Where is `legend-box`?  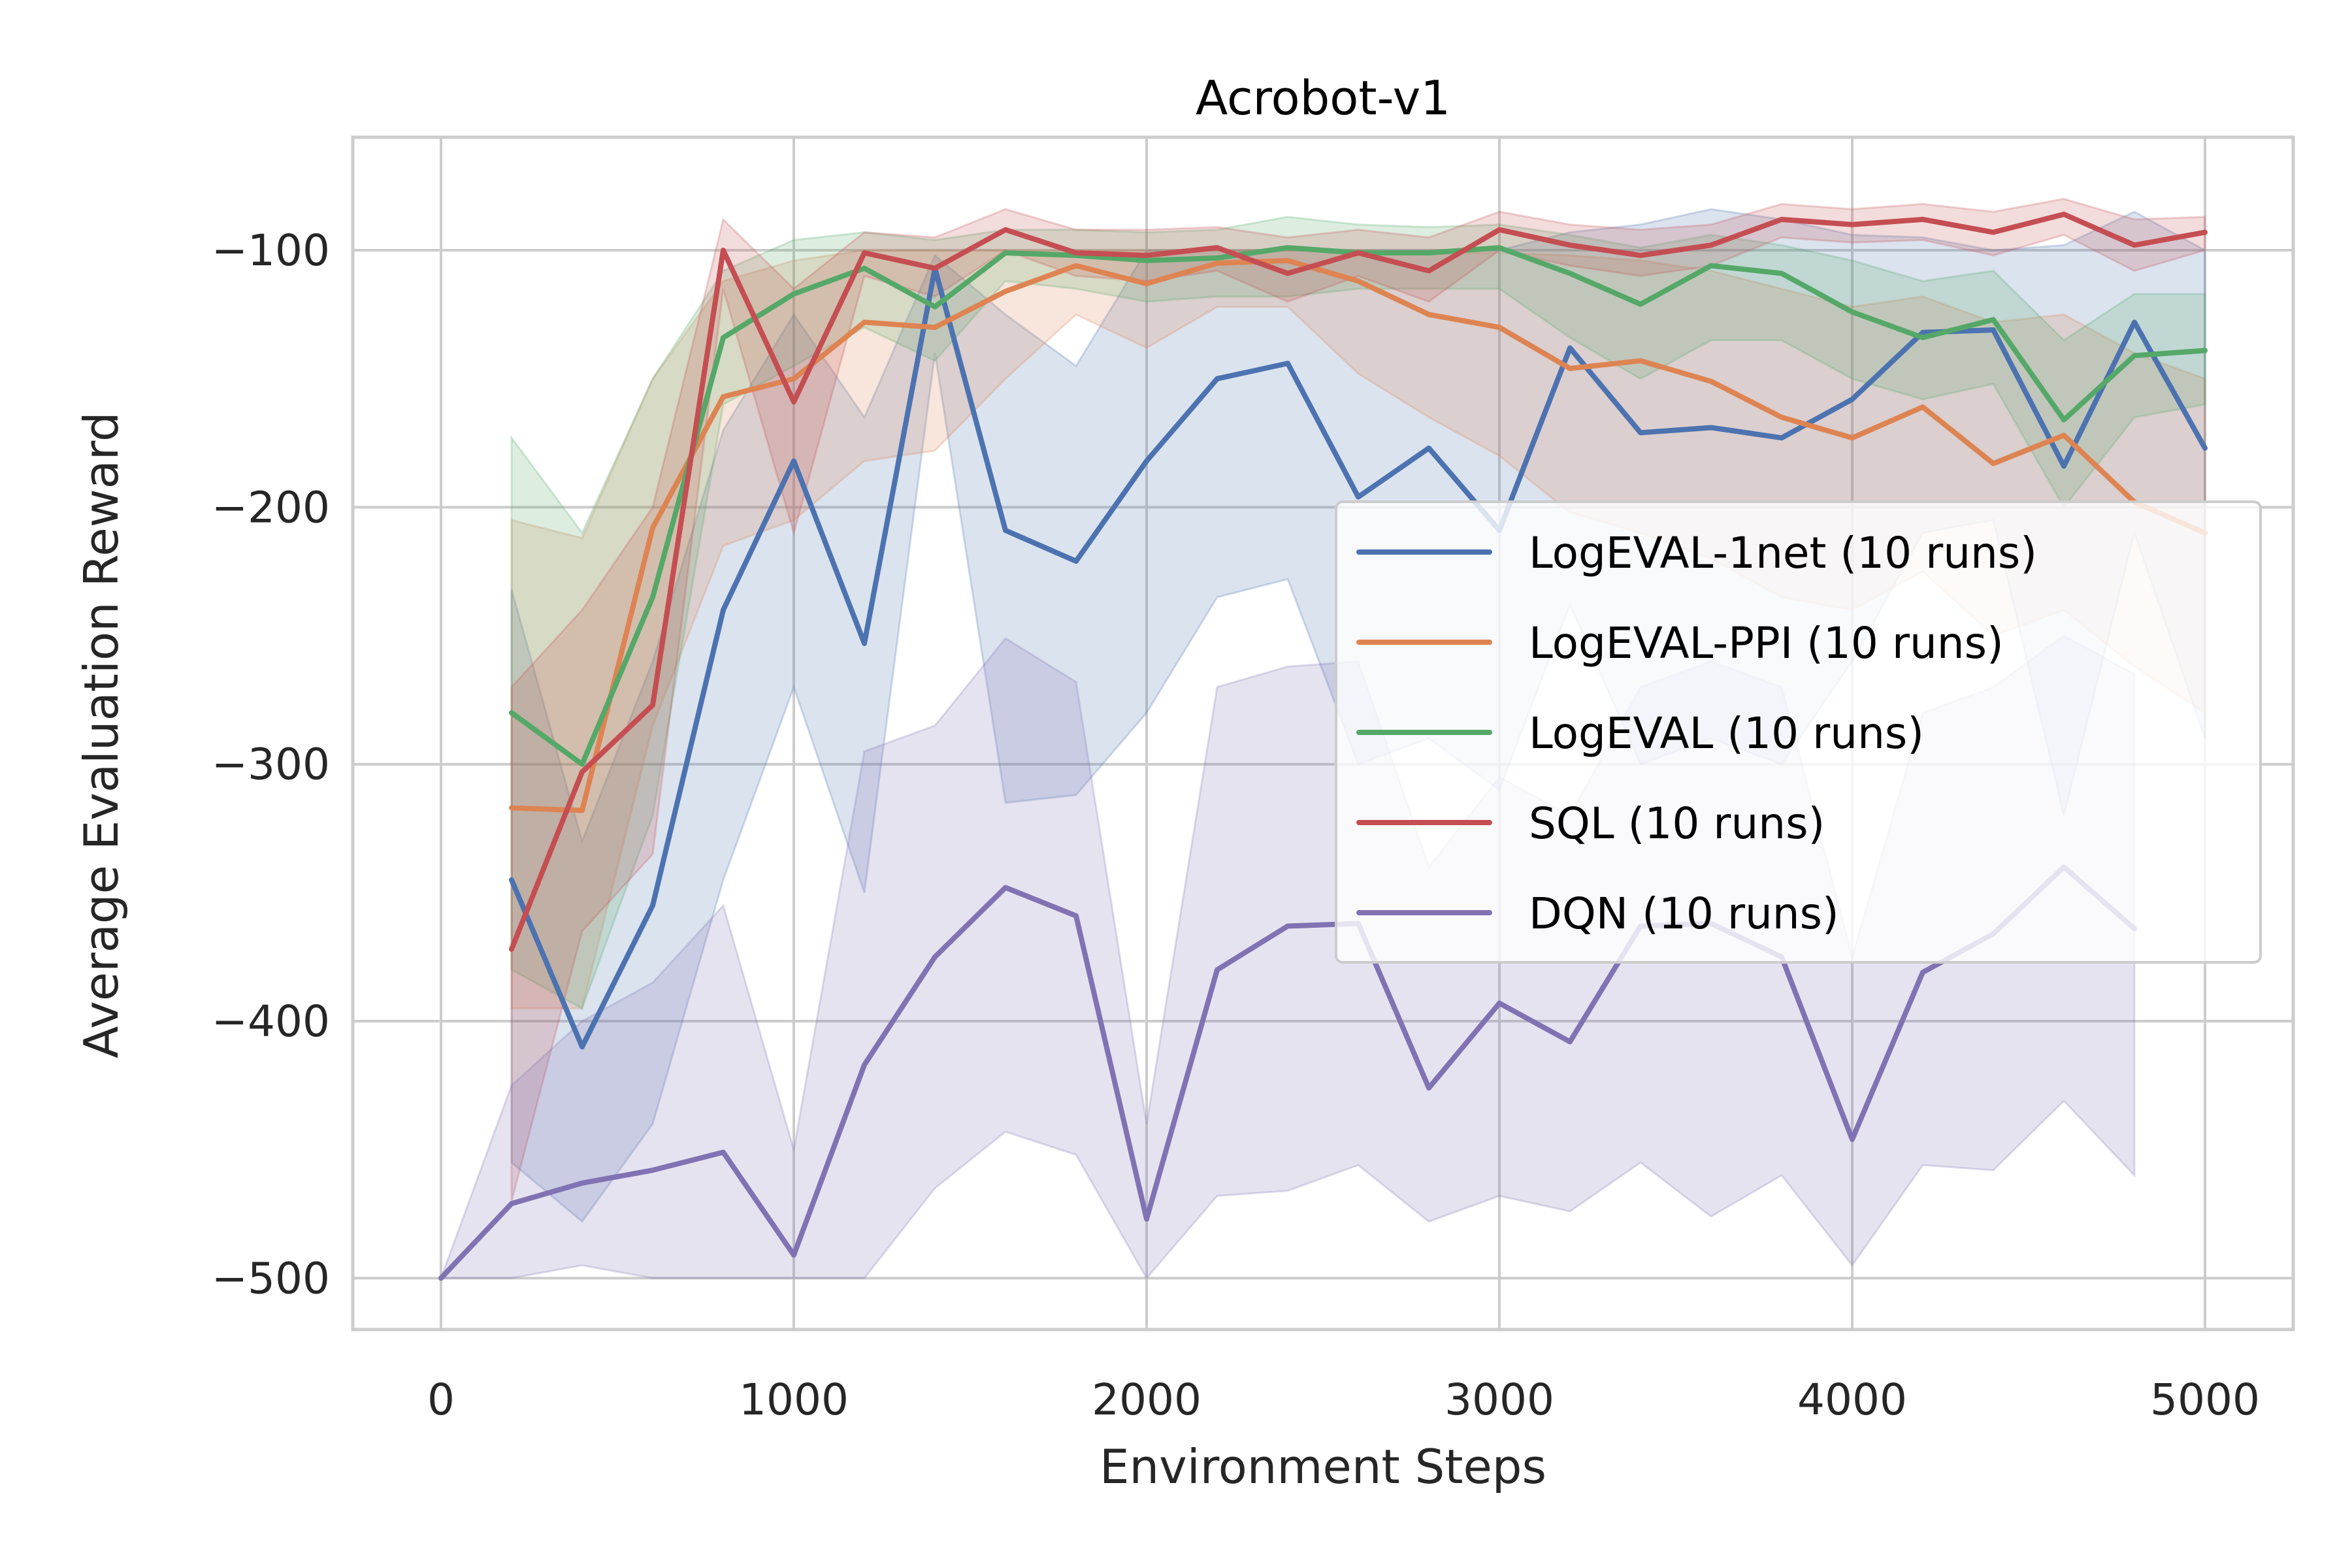
legend-box is located at coordinates (1798, 732).